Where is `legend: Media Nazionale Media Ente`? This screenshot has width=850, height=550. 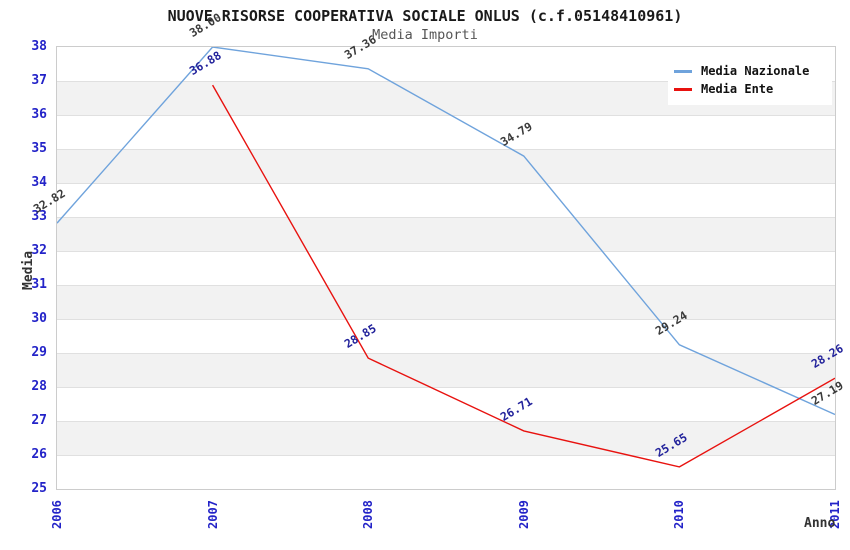 legend: Media Nazionale Media Ente is located at coordinates (750, 80).